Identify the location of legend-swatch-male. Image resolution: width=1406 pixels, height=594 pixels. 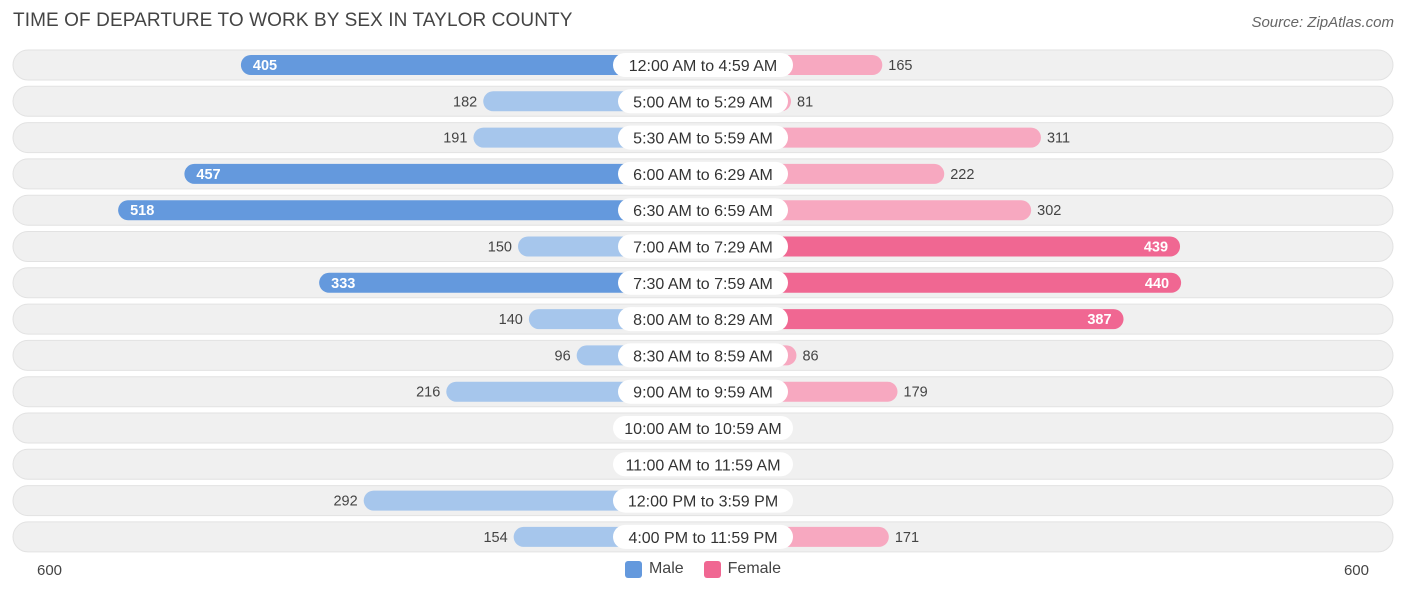
(633, 569).